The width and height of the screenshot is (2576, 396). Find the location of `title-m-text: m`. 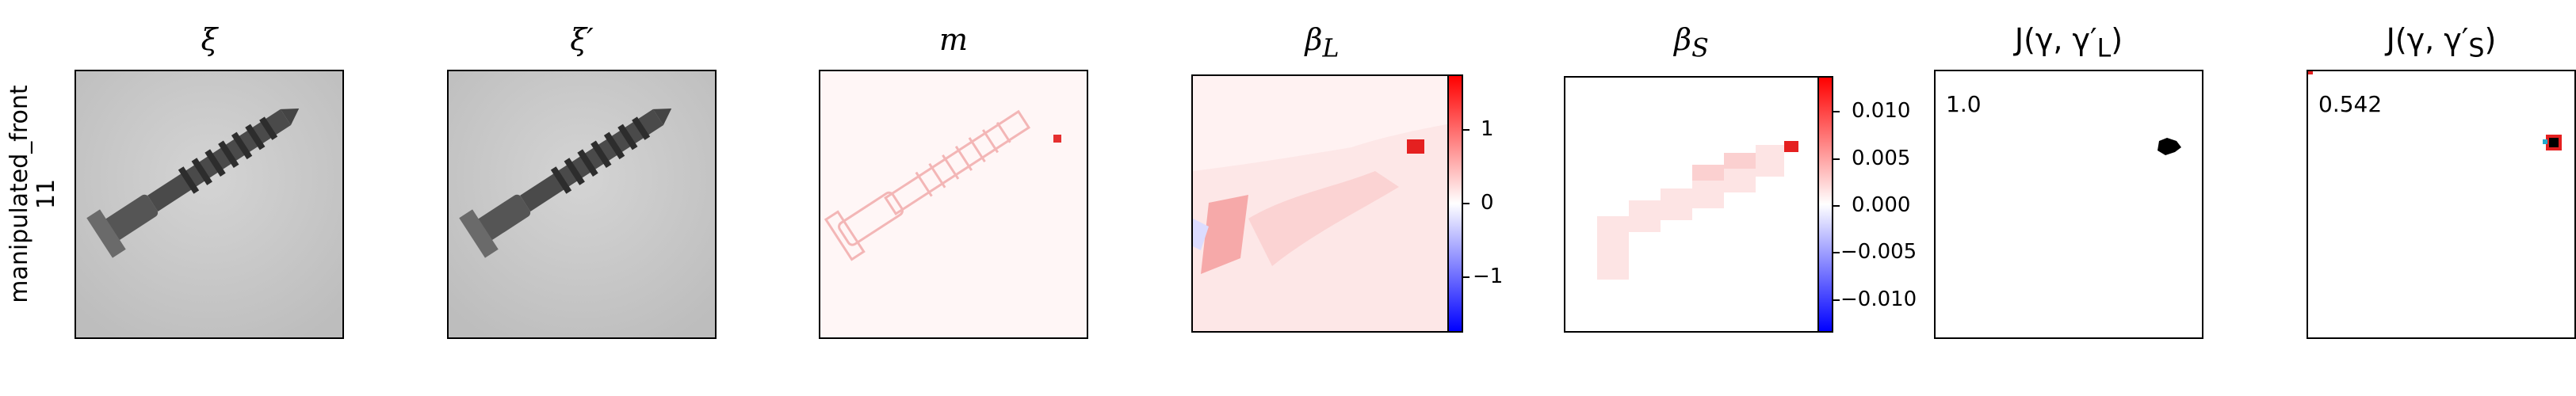

title-m-text: m is located at coordinates (954, 39).